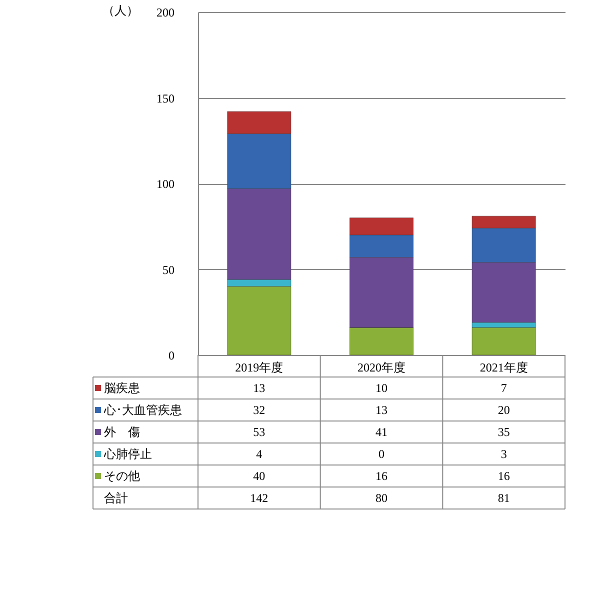 The width and height of the screenshot is (598, 615). What do you see at coordinates (382, 498) in the screenshot?
I see `text: 80` at bounding box center [382, 498].